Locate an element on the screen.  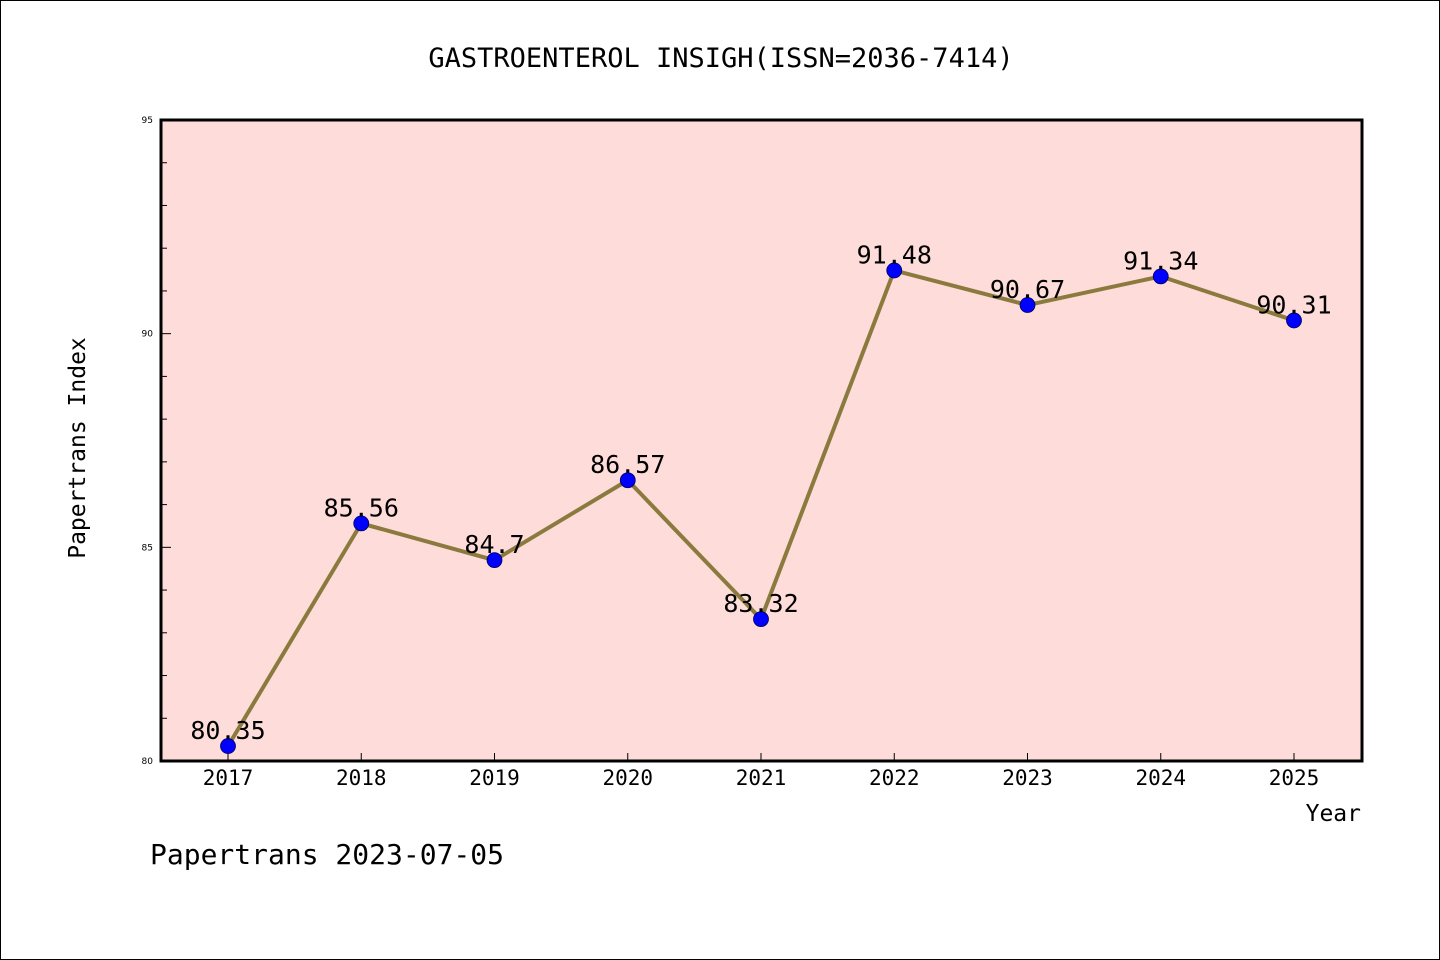
x-tick-label: 2025 is located at coordinates (1294, 778).